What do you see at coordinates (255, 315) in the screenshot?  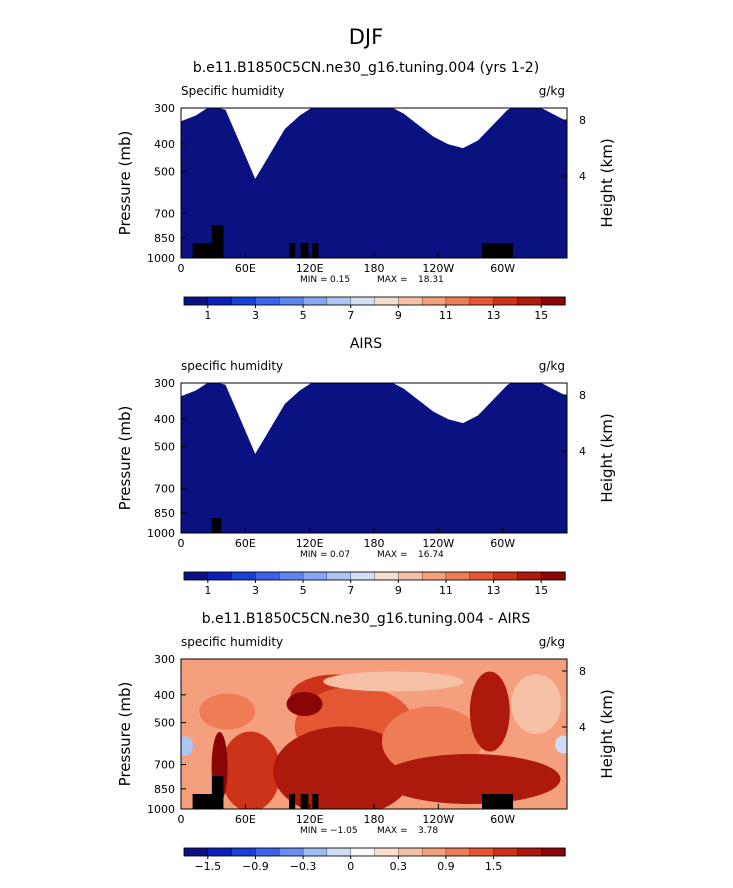 I see `colorbar-label: 3` at bounding box center [255, 315].